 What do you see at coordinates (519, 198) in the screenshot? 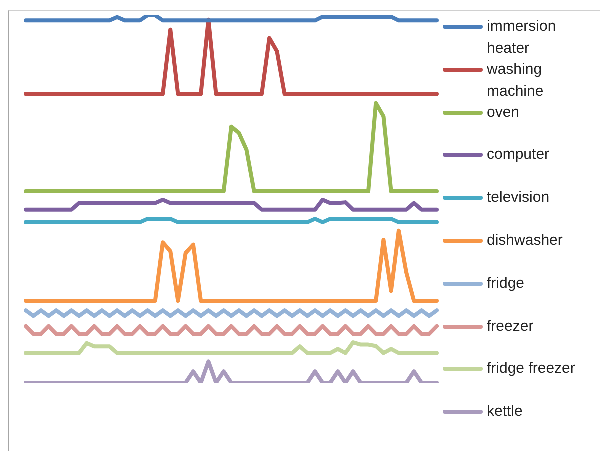
I see `legend-label: television` at bounding box center [519, 198].